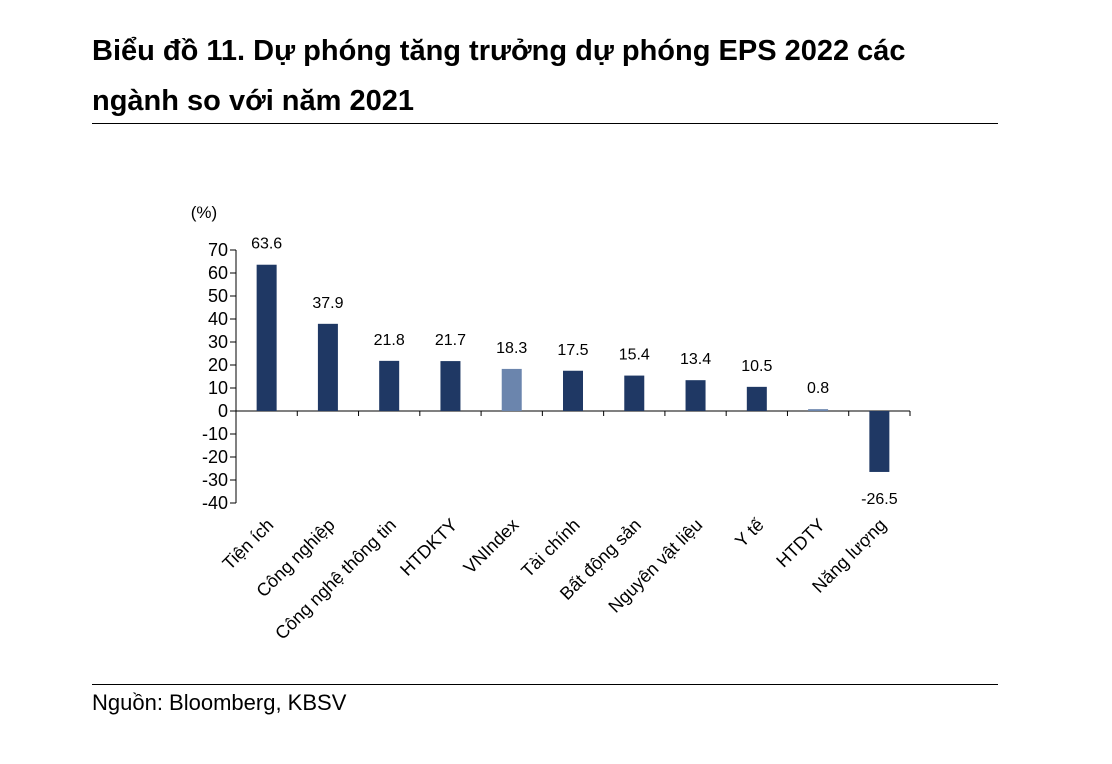  What do you see at coordinates (695, 395) in the screenshot?
I see `bar-nguyen-vat-lieu` at bounding box center [695, 395].